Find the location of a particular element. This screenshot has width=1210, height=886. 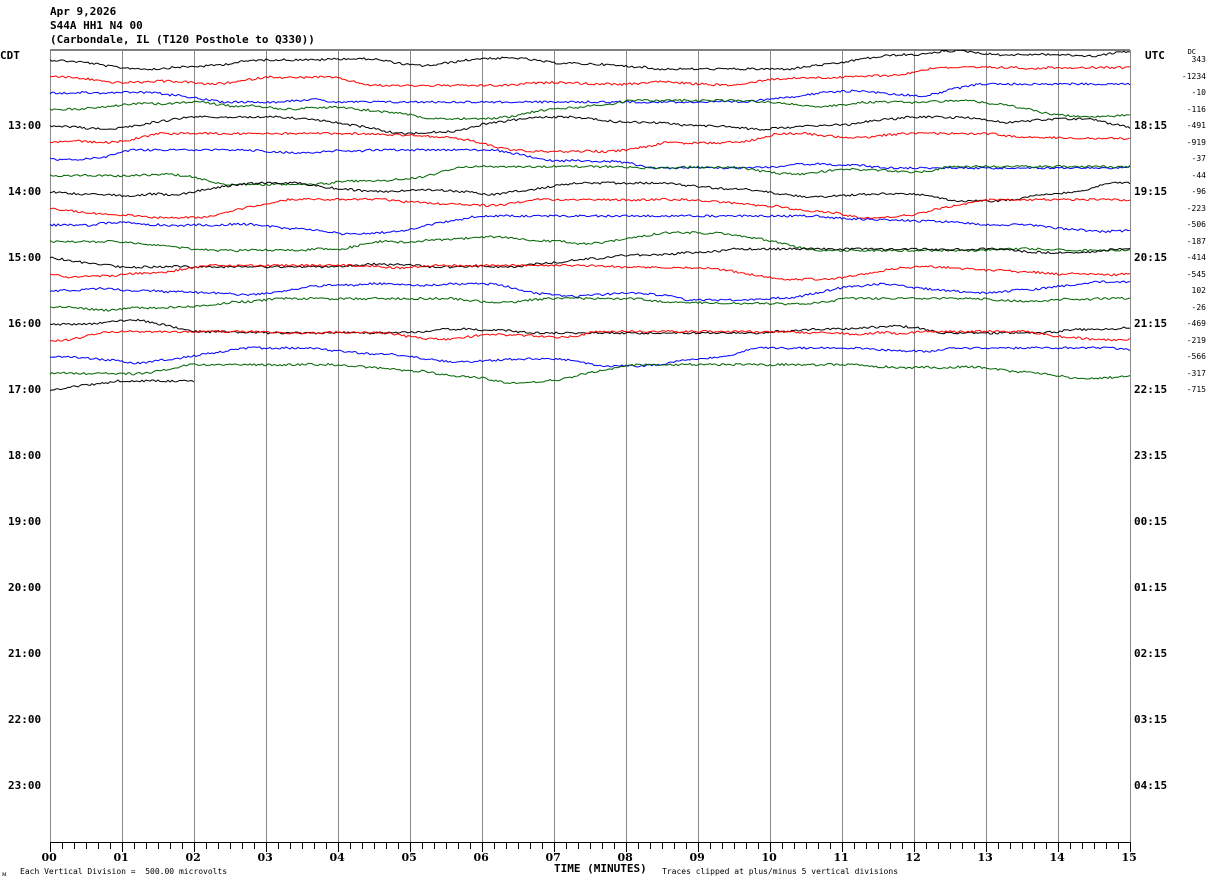

dc-offset-label: -469 is located at coordinates (1196, 323).